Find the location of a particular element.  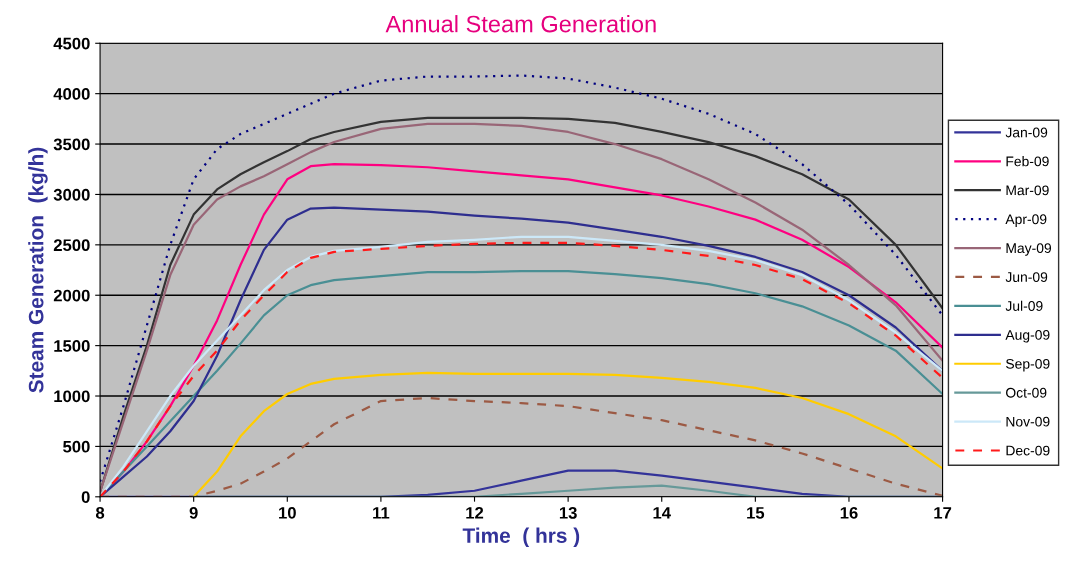

y-tick-label: 2000 is located at coordinates (71, 295).